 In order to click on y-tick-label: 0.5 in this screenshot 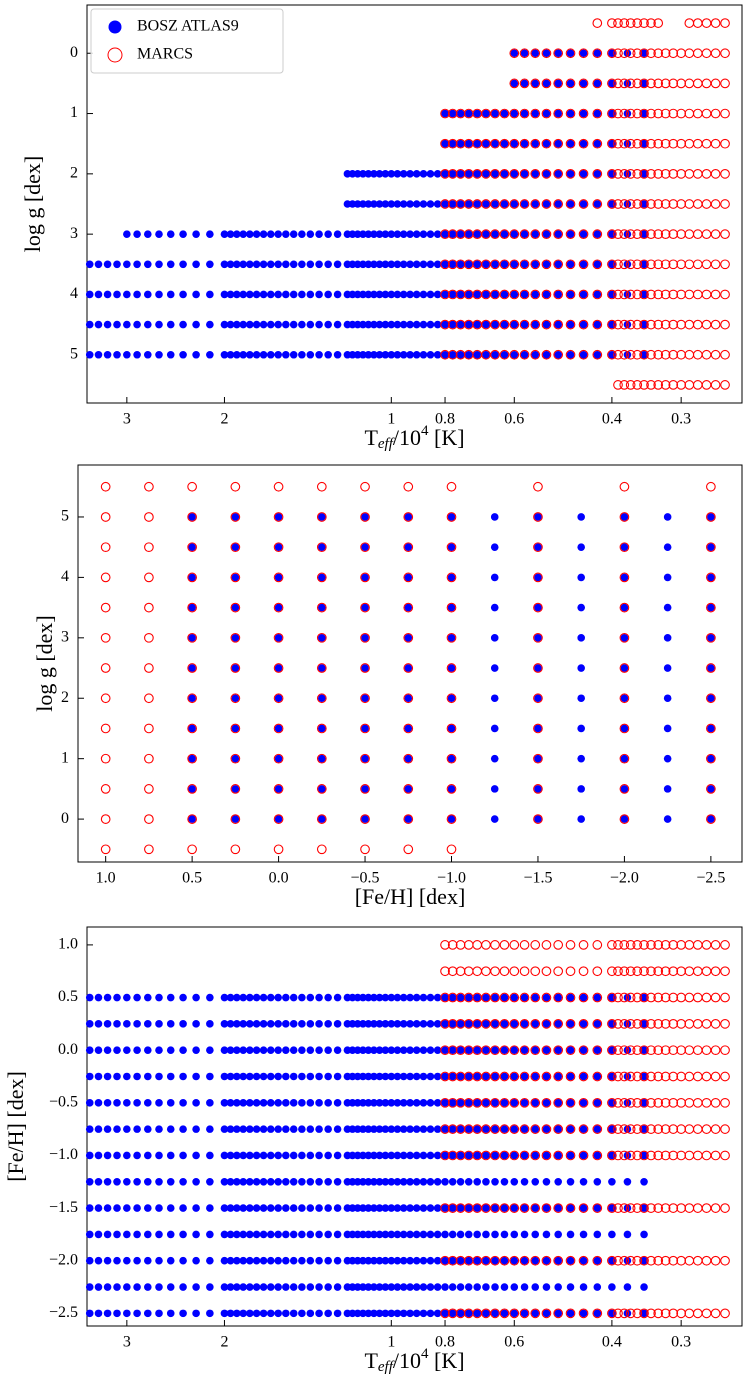, I will do `click(68, 996)`.